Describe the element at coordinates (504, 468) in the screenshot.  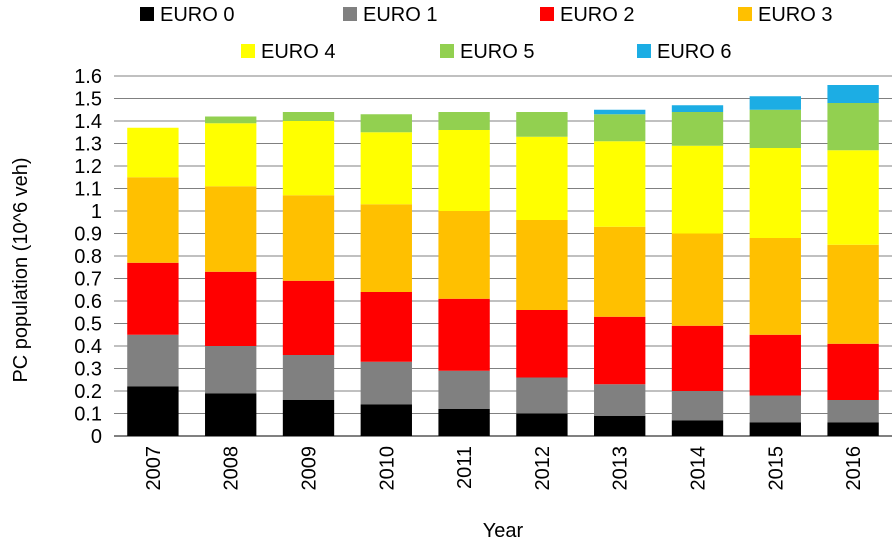
I see `x-tick-labels: 2007 2008 2009 2010 2011 2012 2013 2014 2015 2016` at that location.